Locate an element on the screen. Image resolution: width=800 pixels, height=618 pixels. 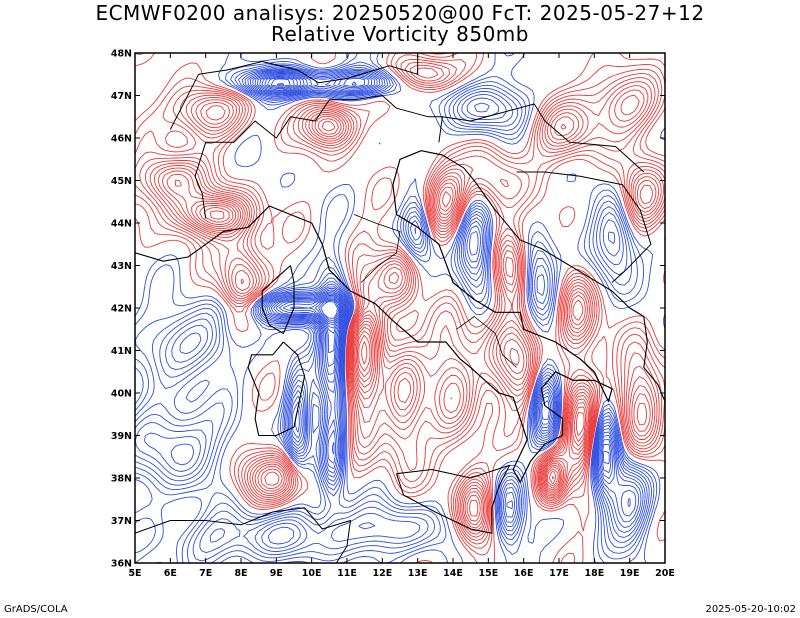
lon-tick-label: 14E is located at coordinates (453, 573).